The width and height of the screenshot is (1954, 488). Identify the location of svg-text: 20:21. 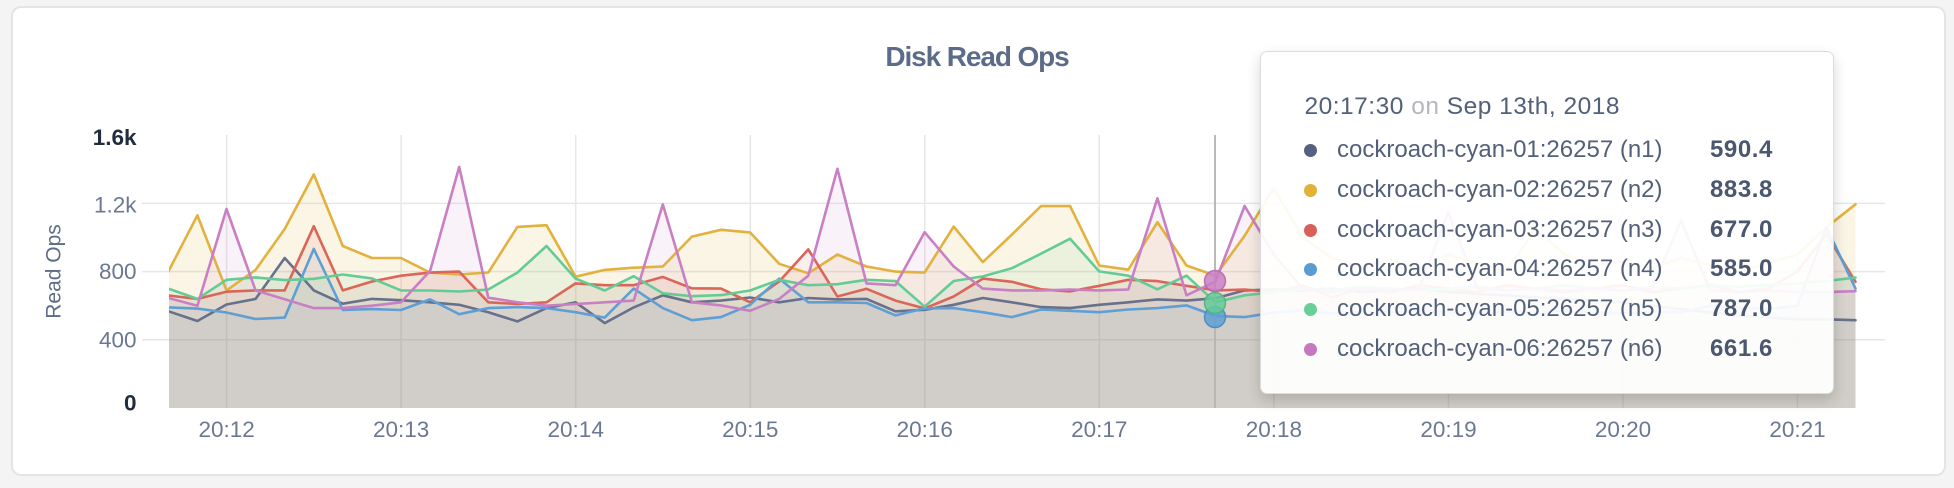
(1797, 429).